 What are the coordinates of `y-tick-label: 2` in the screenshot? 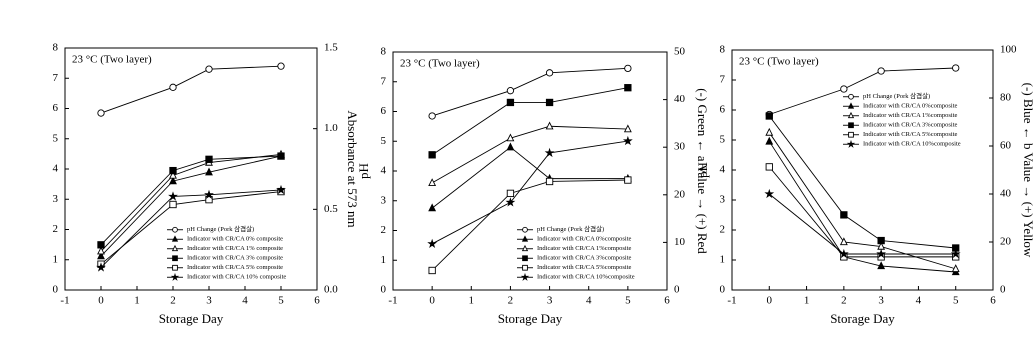 It's located at (56, 229).